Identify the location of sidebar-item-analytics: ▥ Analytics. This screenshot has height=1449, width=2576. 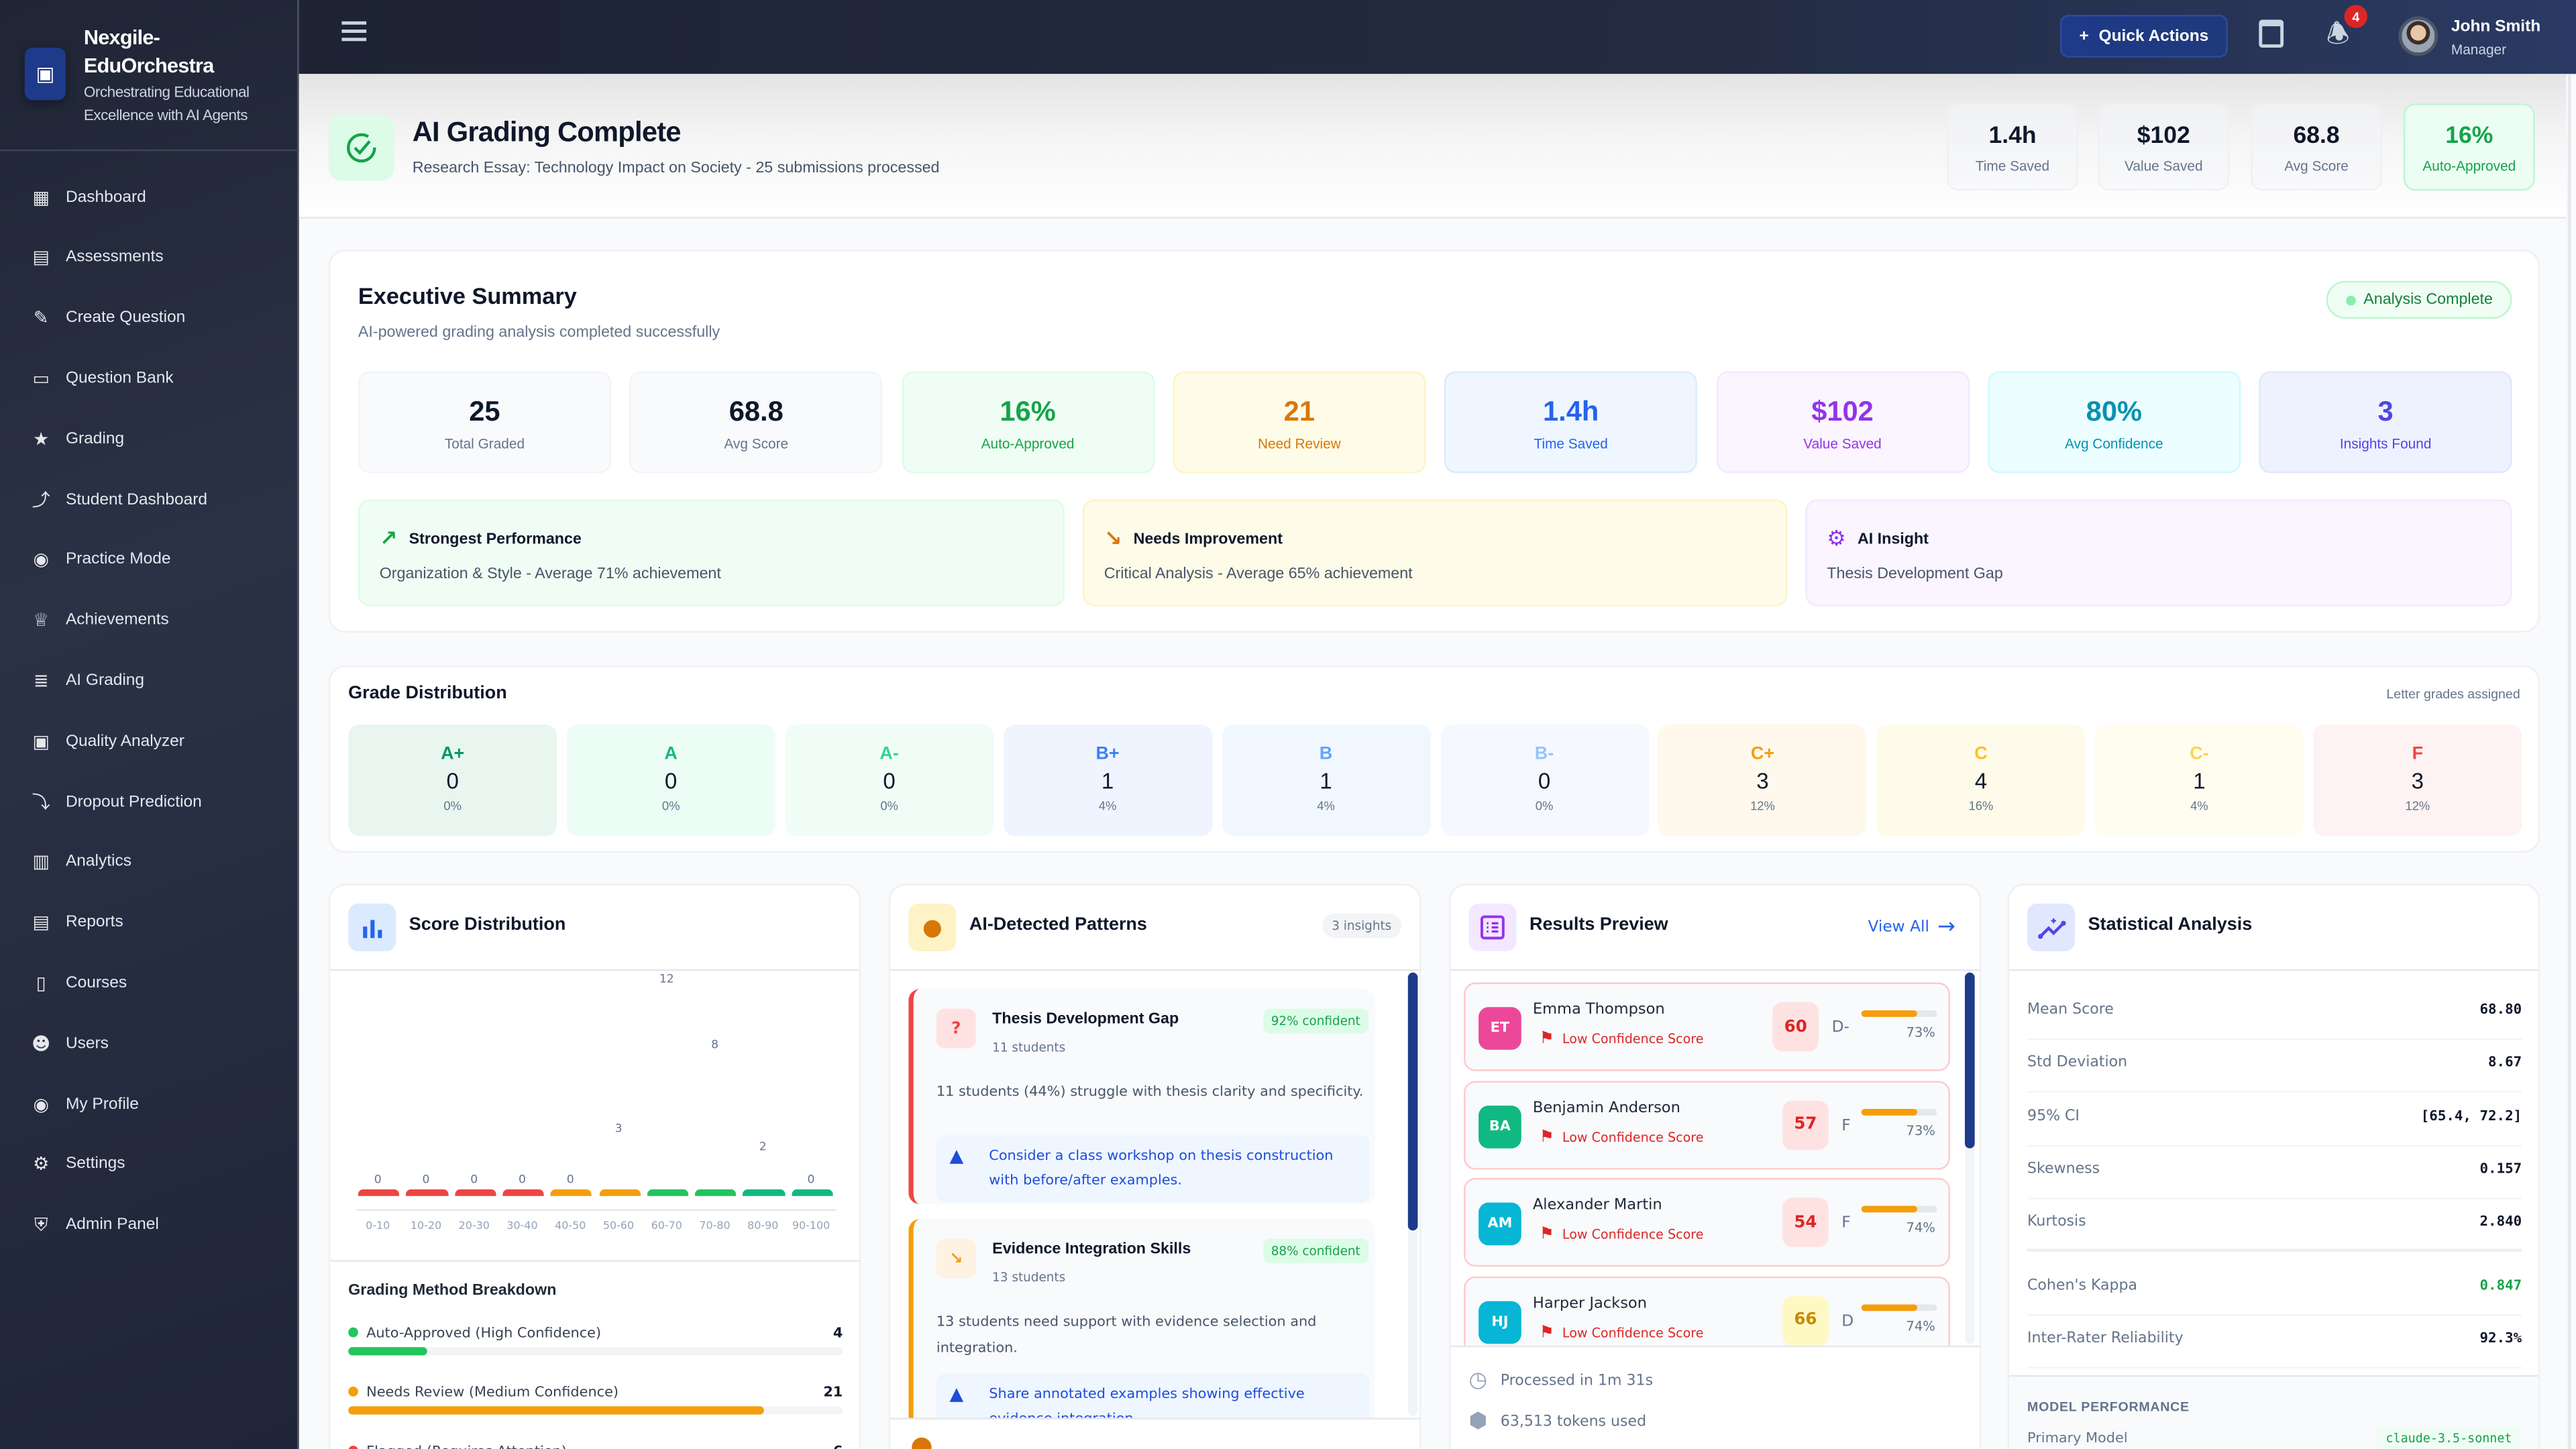
(149, 861).